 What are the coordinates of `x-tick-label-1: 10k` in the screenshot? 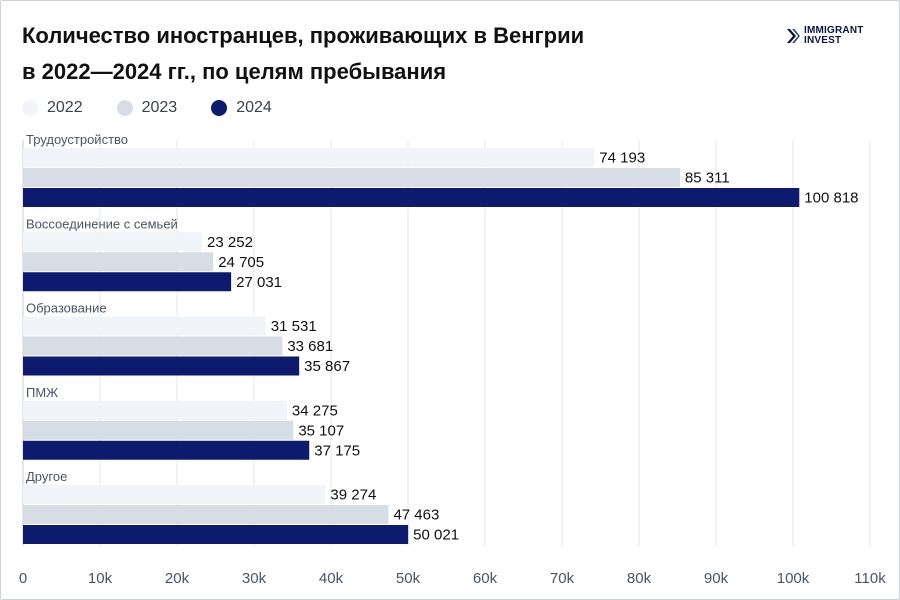 It's located at (100, 578).